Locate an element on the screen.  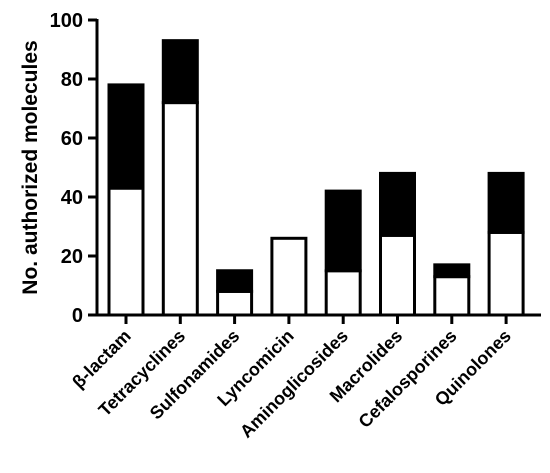
y-tick-label: 40 is located at coordinates (72, 198).